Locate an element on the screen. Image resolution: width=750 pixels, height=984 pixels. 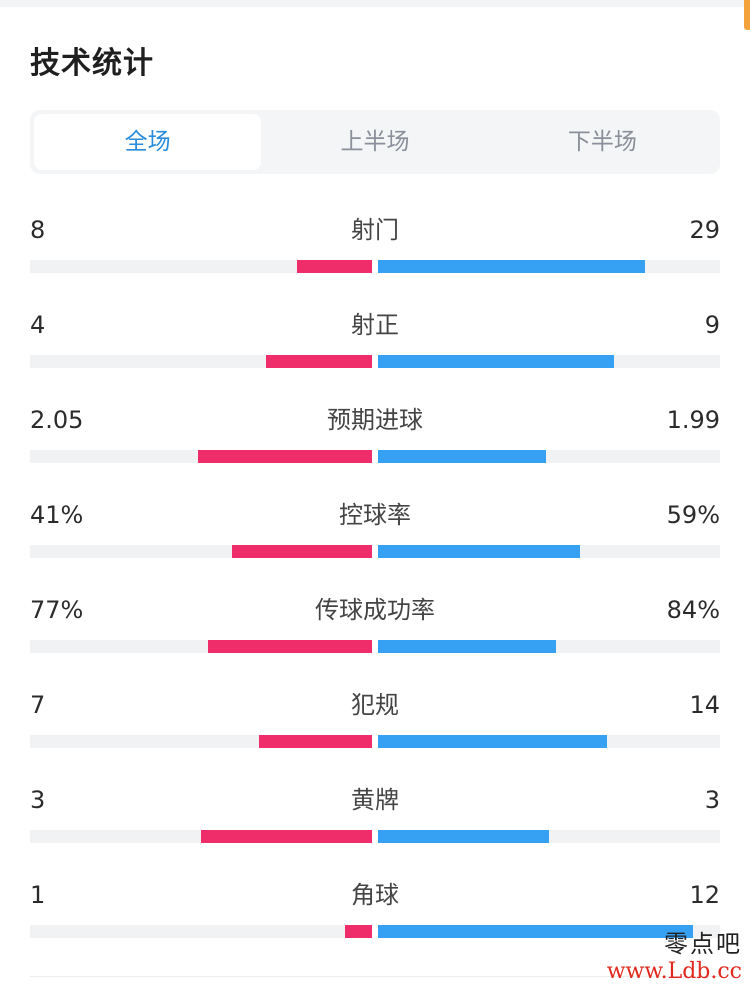
home-value: 8 is located at coordinates (38, 230).